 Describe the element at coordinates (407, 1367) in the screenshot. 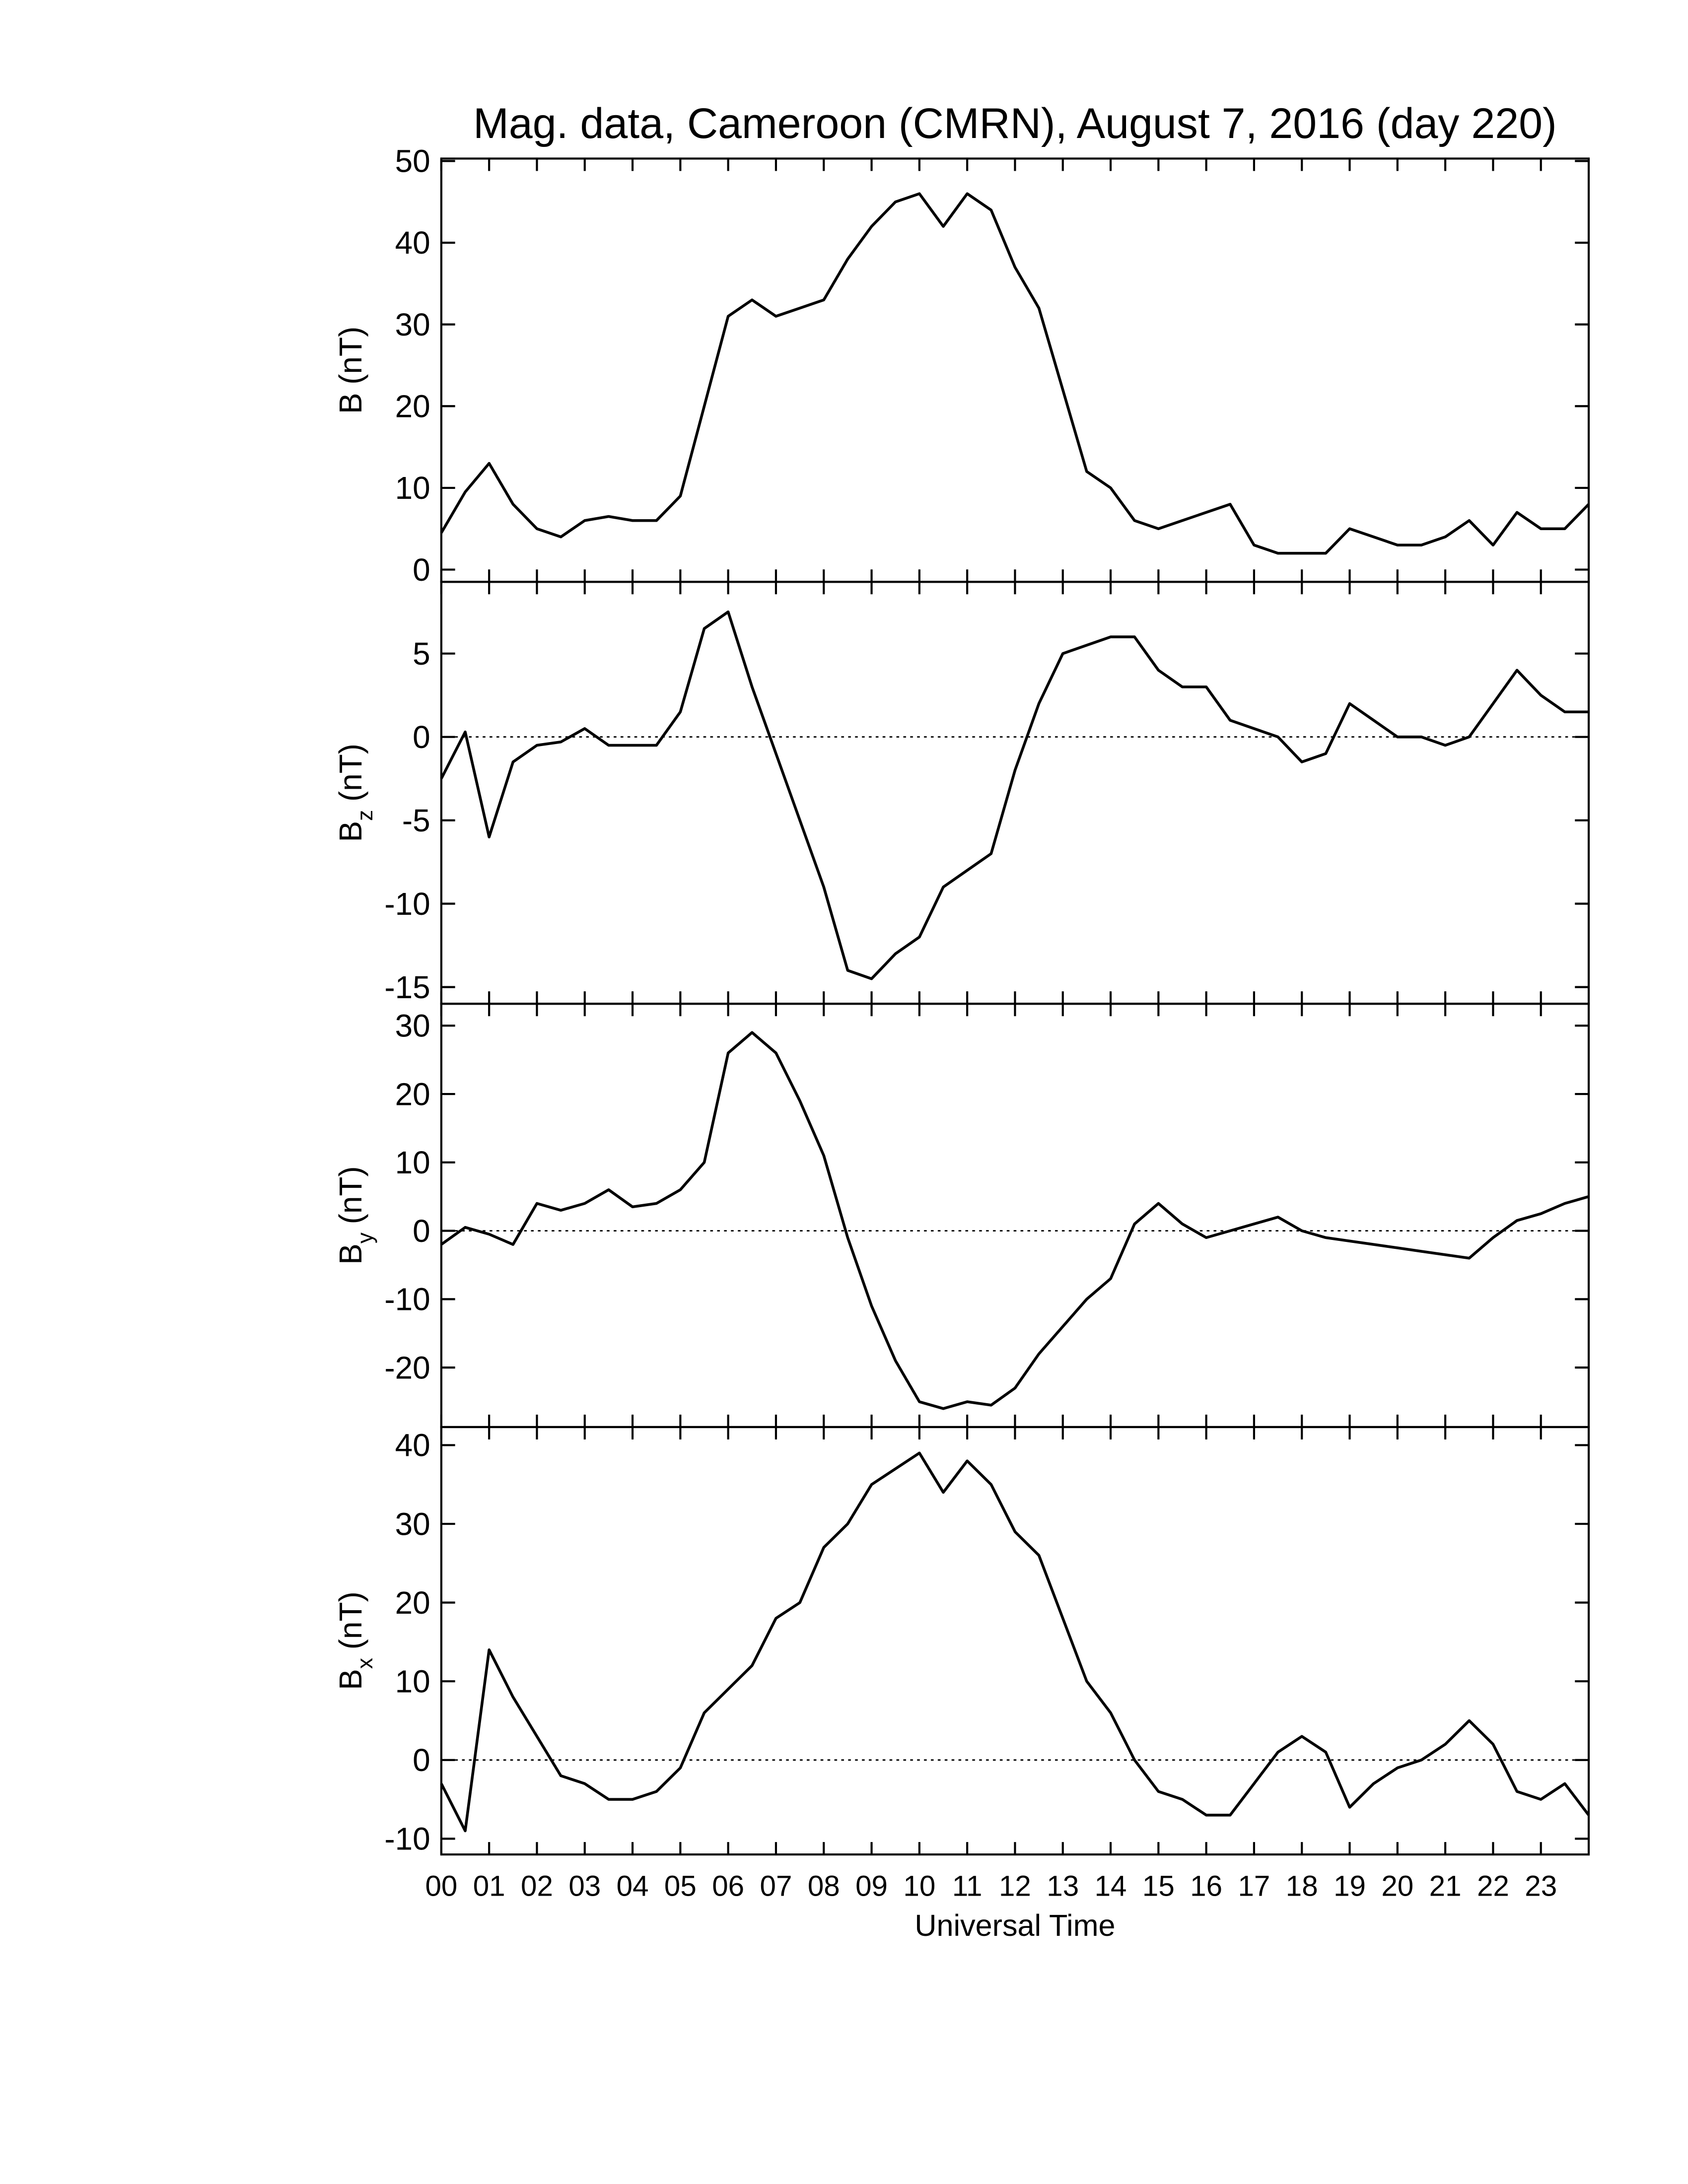

I see `y-tick-label: -20` at that location.